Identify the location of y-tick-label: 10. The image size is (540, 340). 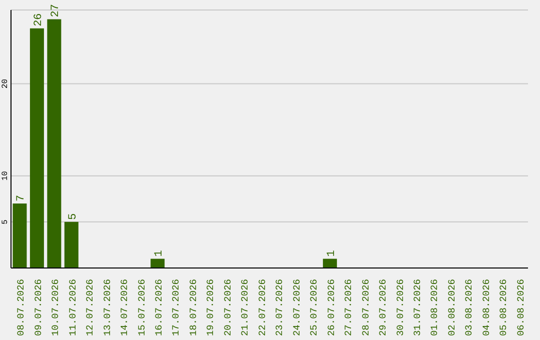
(5, 175).